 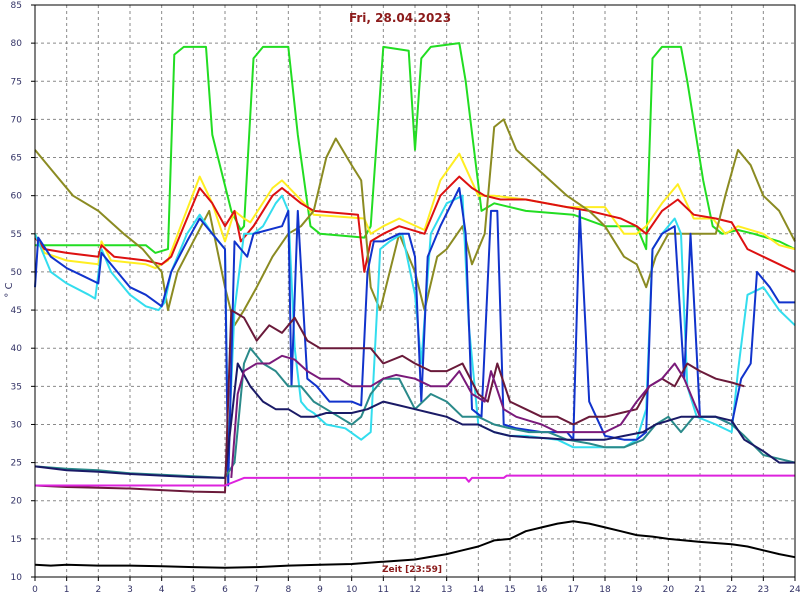 I want to click on x-tick-label: 8, so click(x=288, y=590).